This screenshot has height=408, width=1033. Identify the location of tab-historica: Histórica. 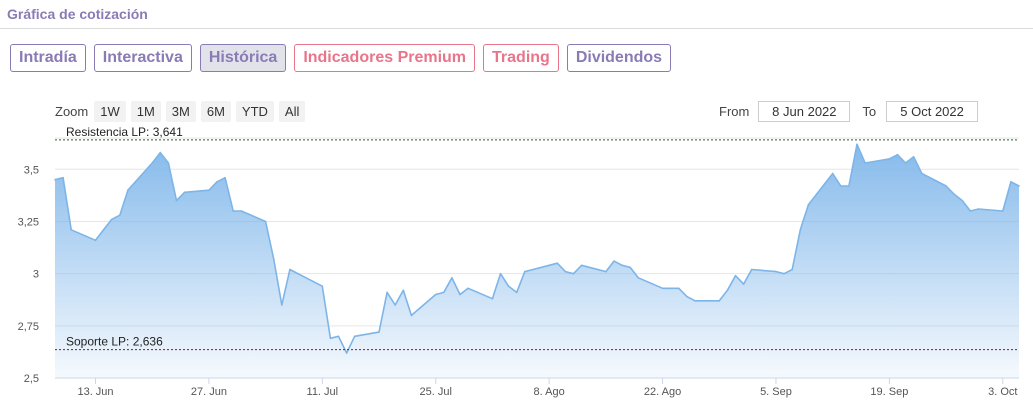
(243, 58).